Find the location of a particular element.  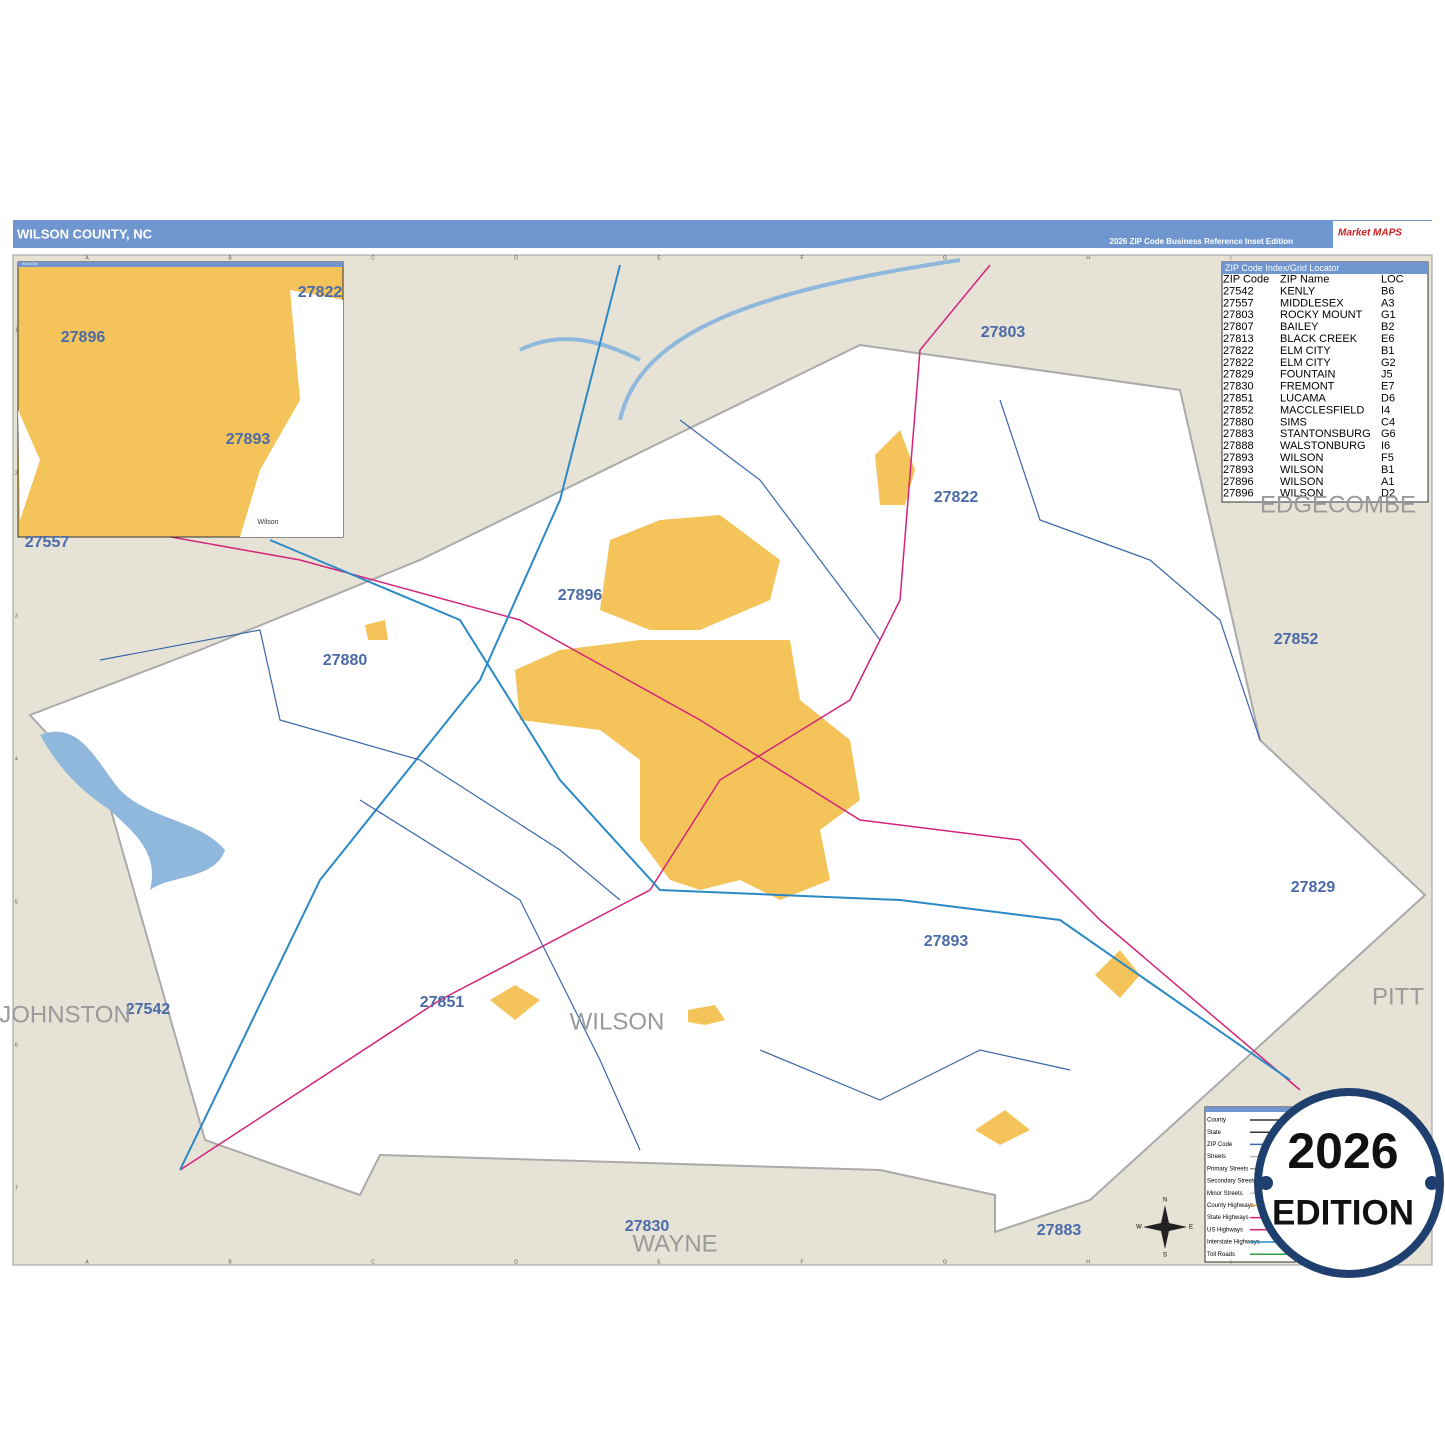

zip-index-cell: BLACK CREEK is located at coordinates (1319, 339).